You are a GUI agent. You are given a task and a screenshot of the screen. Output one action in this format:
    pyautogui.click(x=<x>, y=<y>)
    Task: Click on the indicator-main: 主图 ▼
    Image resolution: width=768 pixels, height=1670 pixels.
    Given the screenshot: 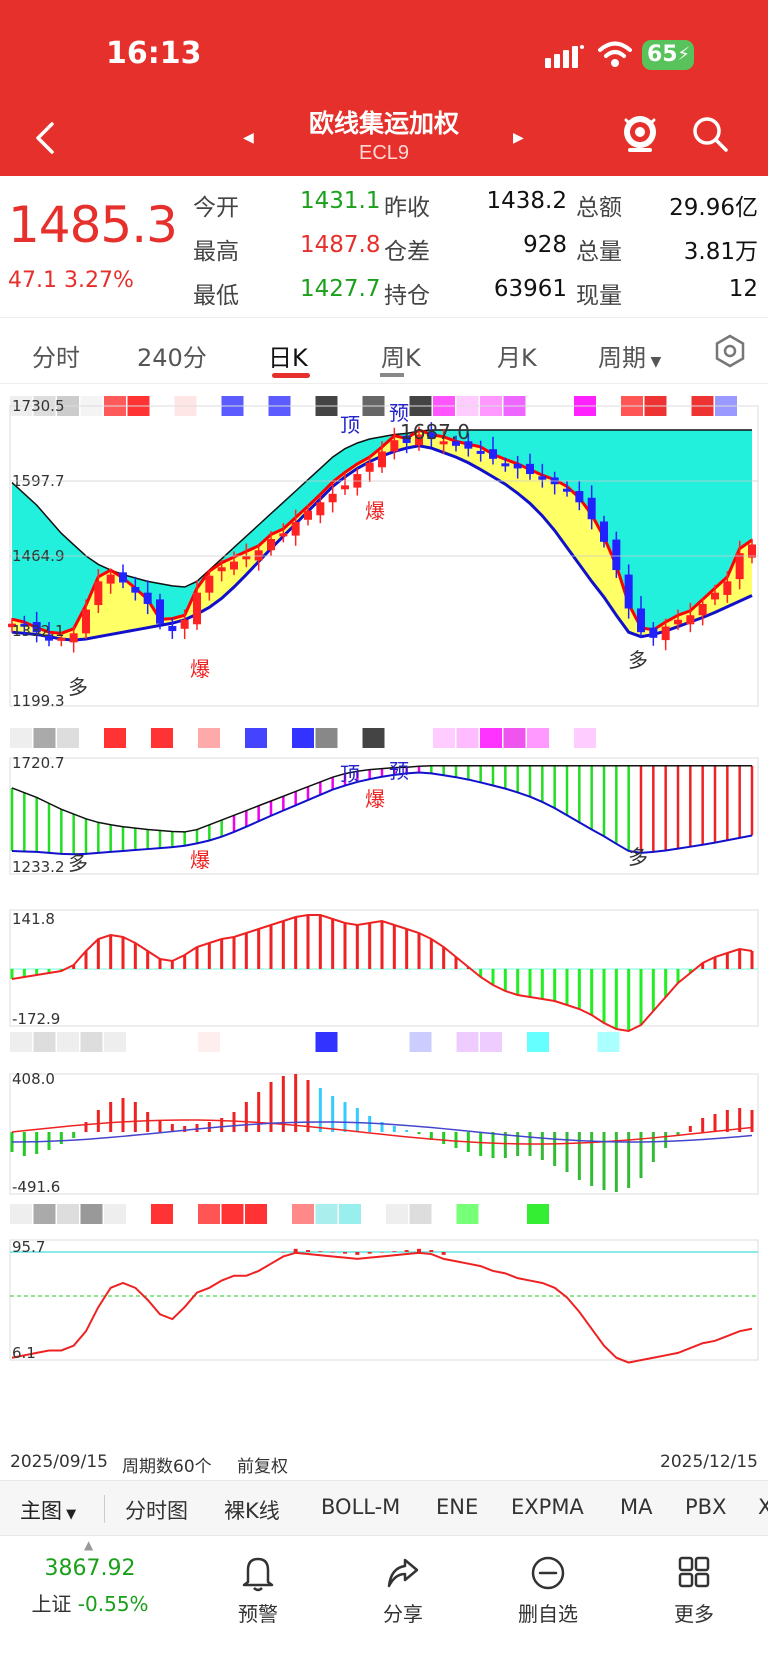 What is the action you would take?
    pyautogui.click(x=48, y=1510)
    